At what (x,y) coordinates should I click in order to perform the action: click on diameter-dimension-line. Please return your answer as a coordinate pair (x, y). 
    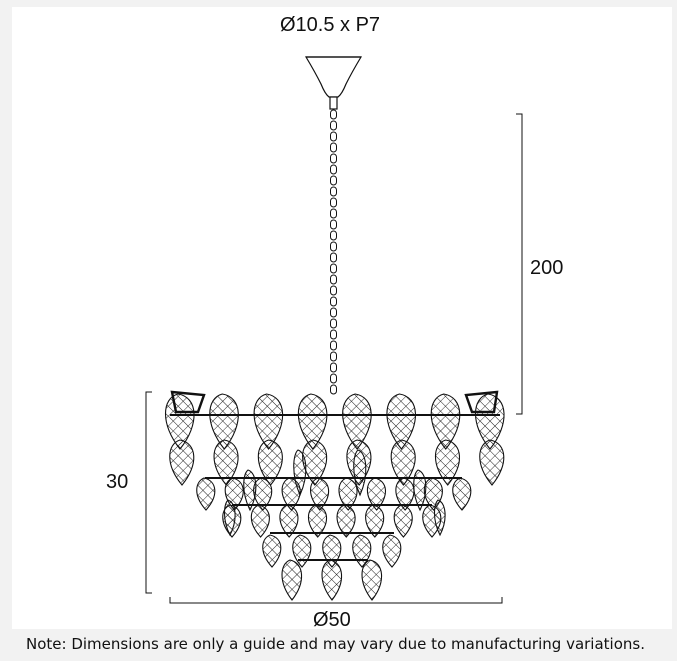
    Looking at the image, I should click on (336, 600).